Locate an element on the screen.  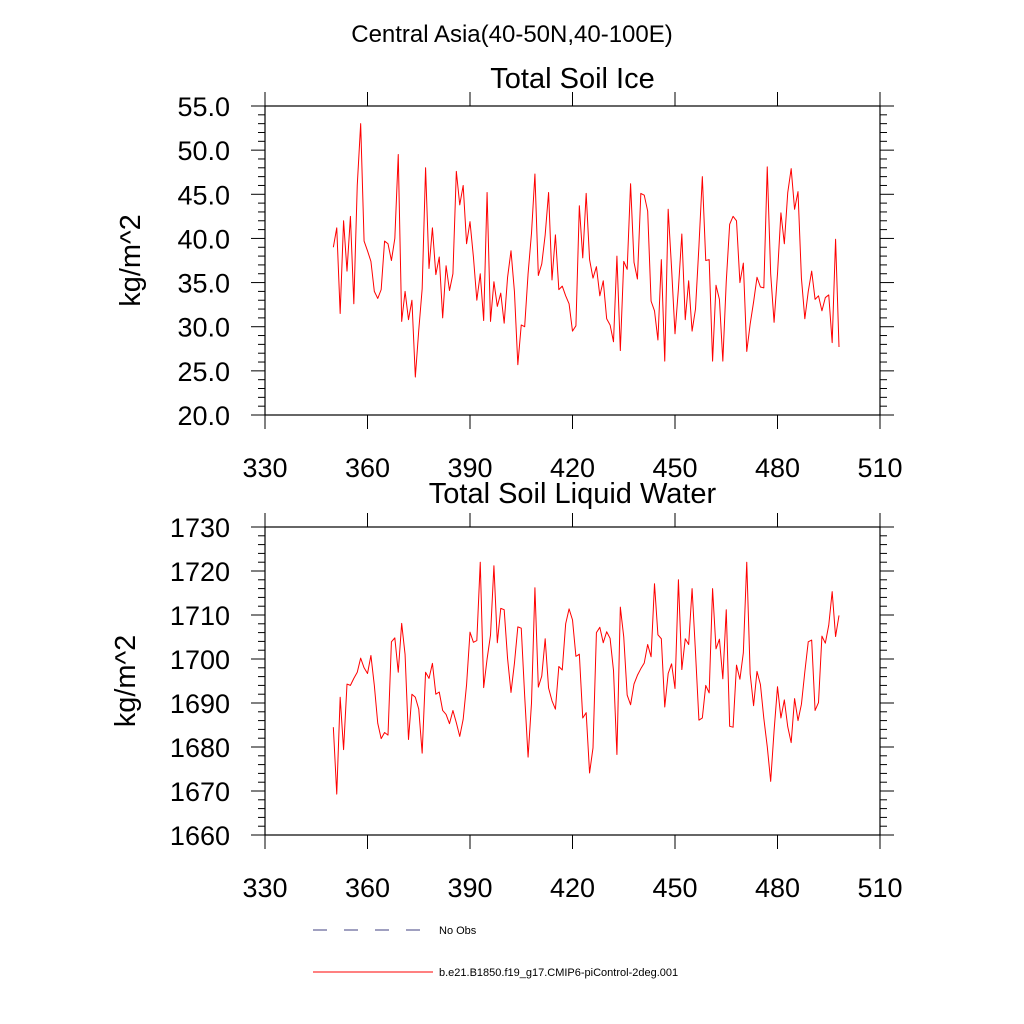
y-tick-label: 1660 is located at coordinates (200, 836).